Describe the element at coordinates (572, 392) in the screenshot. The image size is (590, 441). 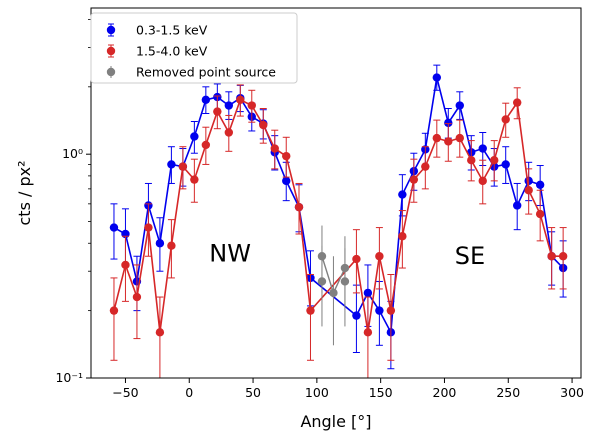
I see `x-tick-label: 300` at that location.